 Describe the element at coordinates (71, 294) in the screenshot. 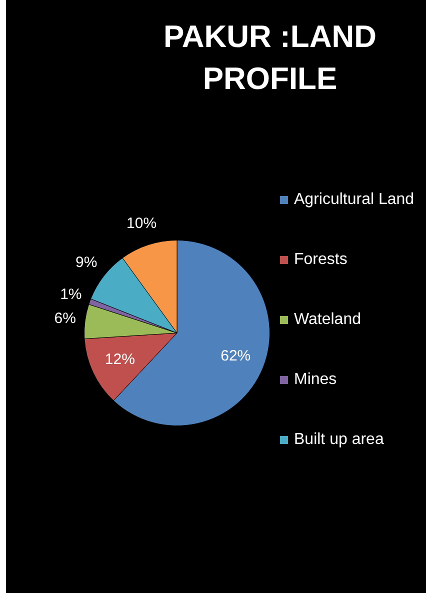

I see `data-label: 1%` at that location.